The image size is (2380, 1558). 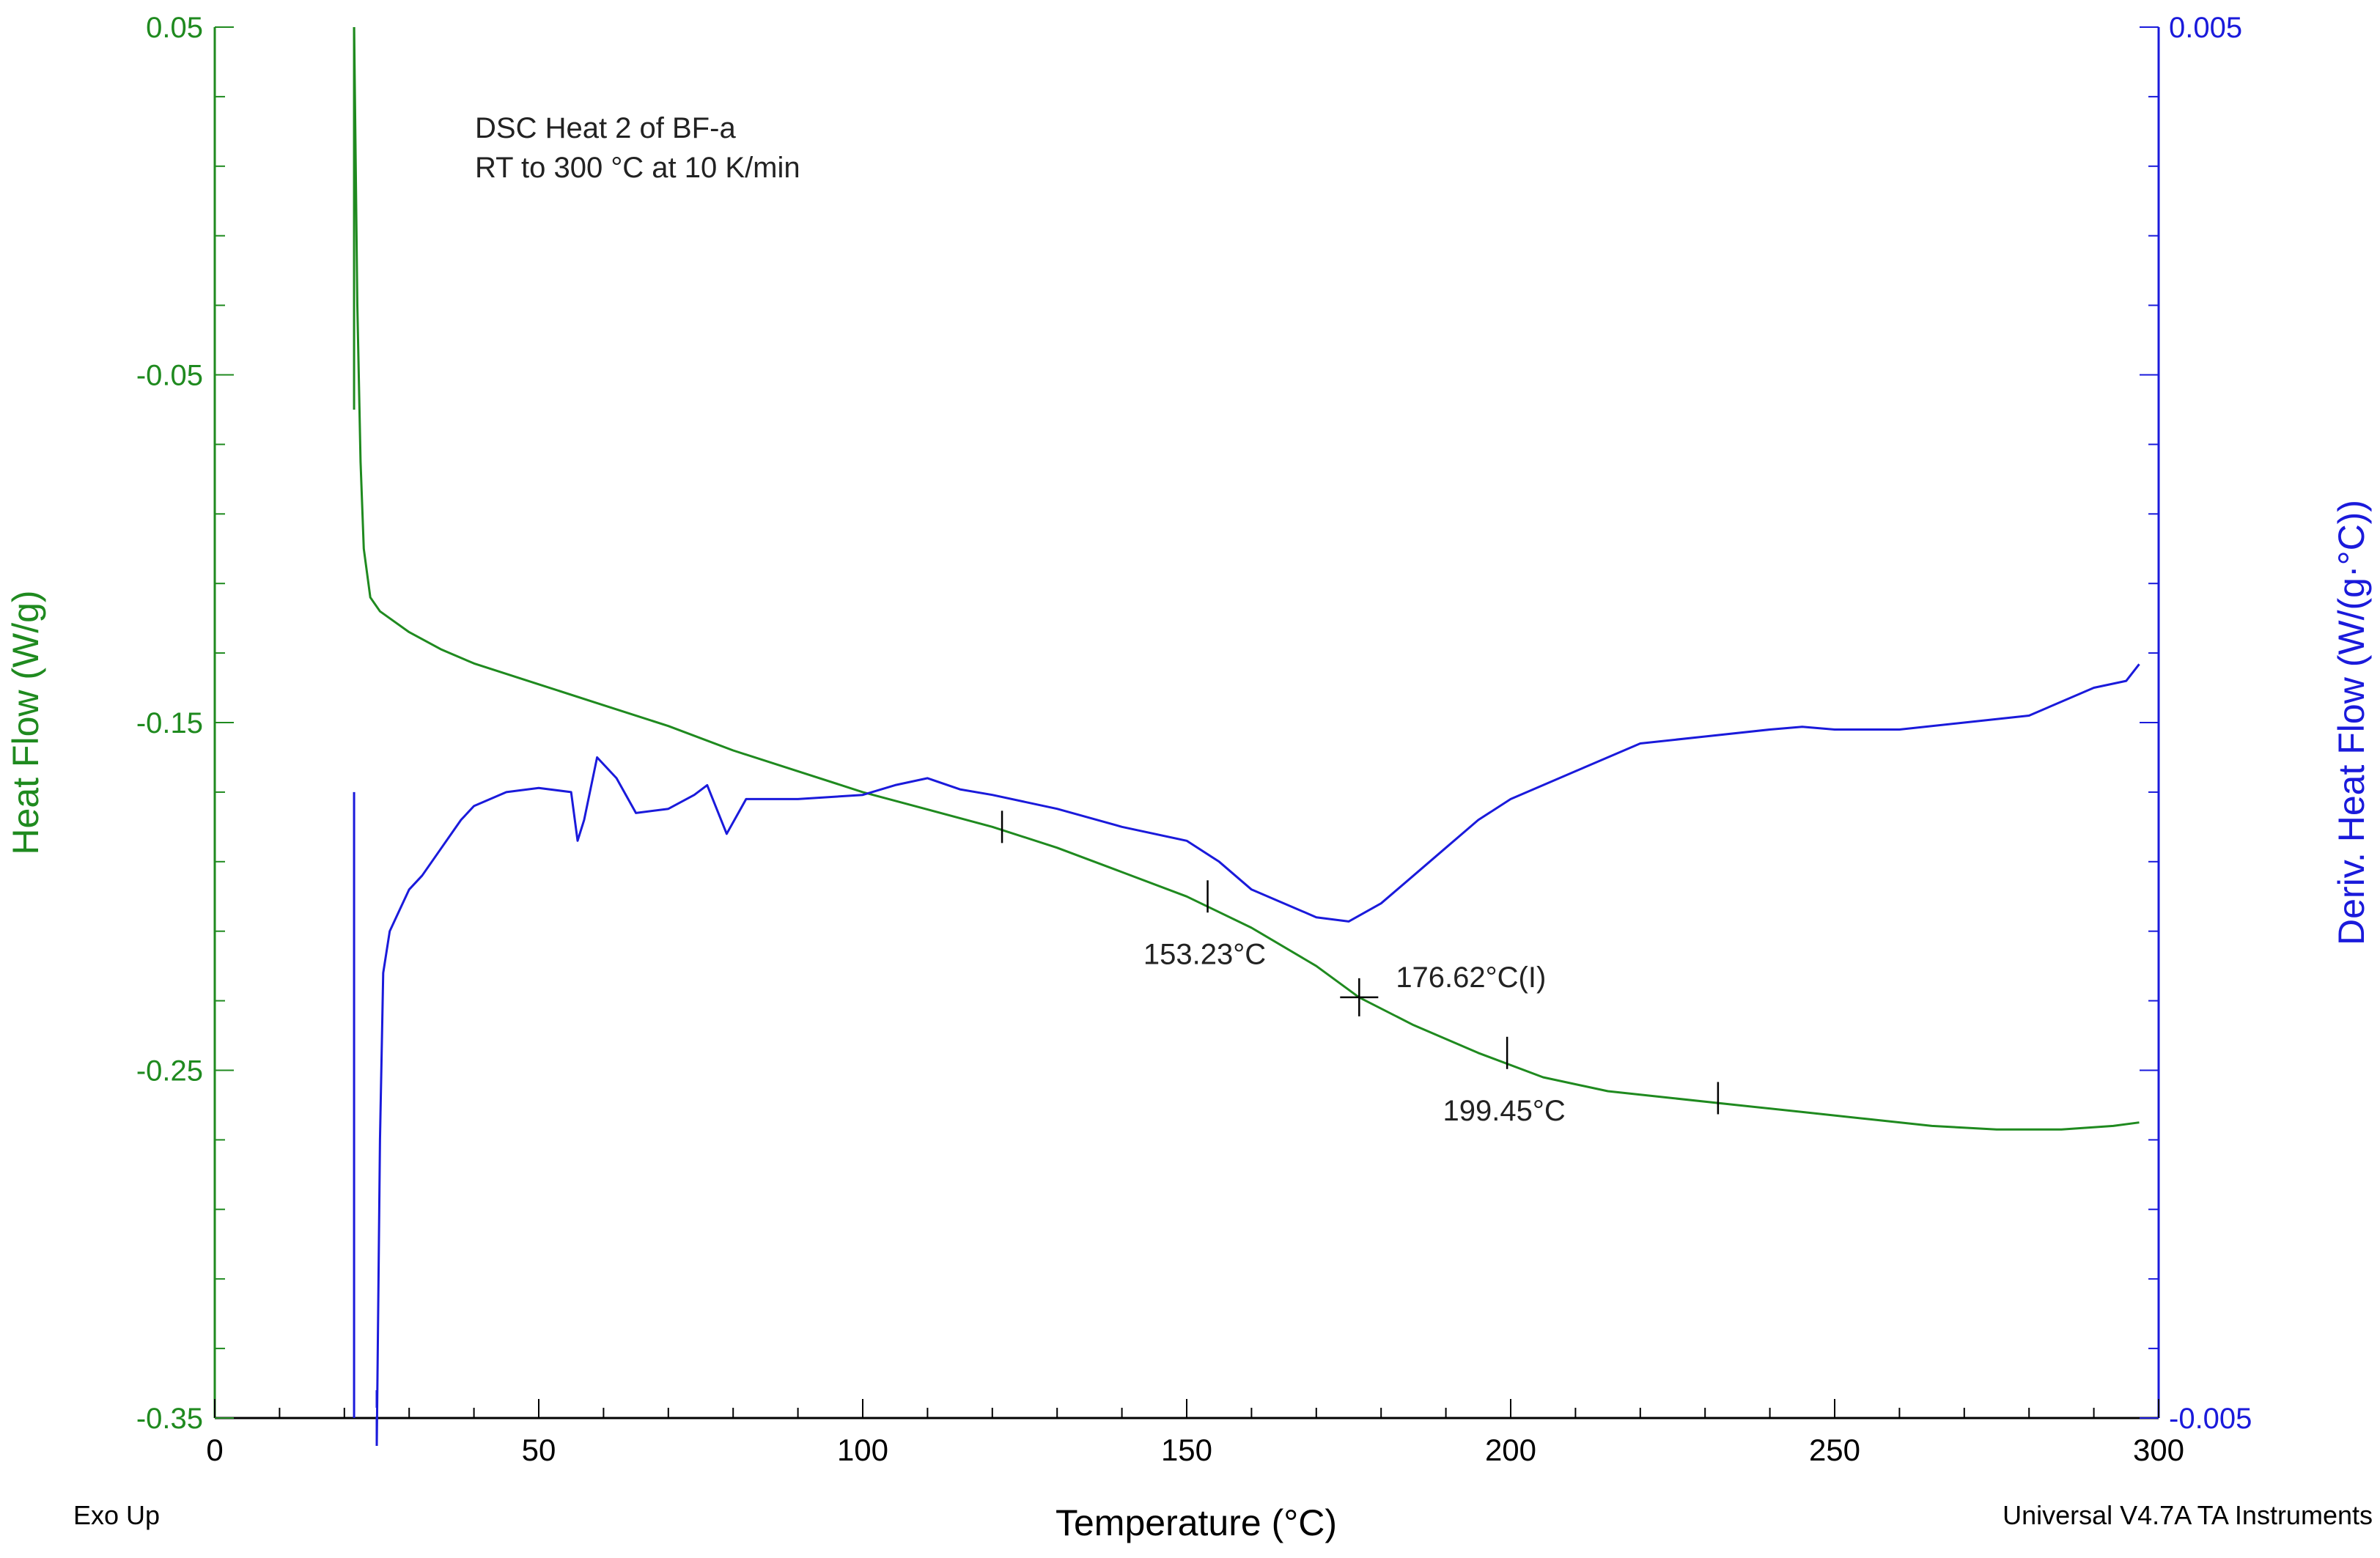 What do you see at coordinates (605, 128) in the screenshot?
I see `chart-title-line-1: DSC Heat 2 of BF-a` at bounding box center [605, 128].